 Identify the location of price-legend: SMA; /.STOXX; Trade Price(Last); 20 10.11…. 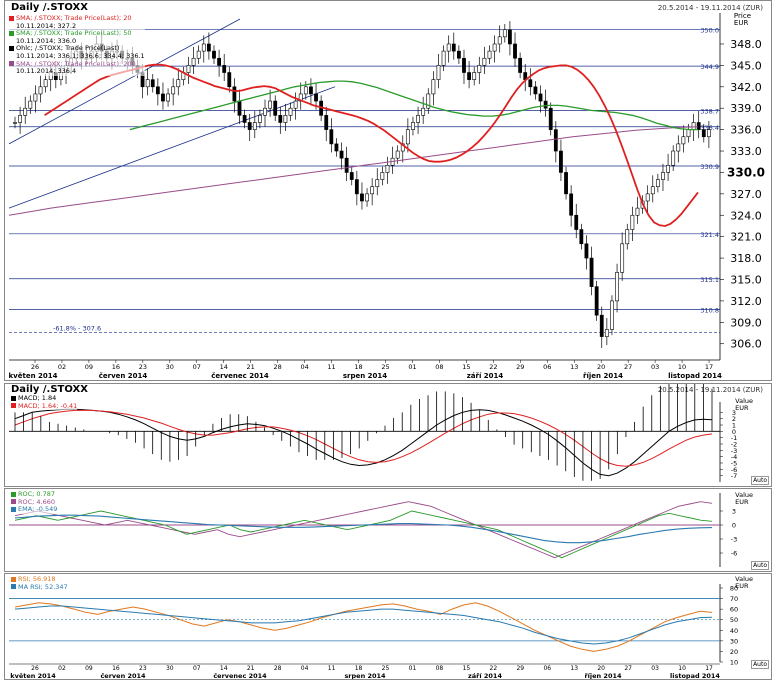
(77, 45).